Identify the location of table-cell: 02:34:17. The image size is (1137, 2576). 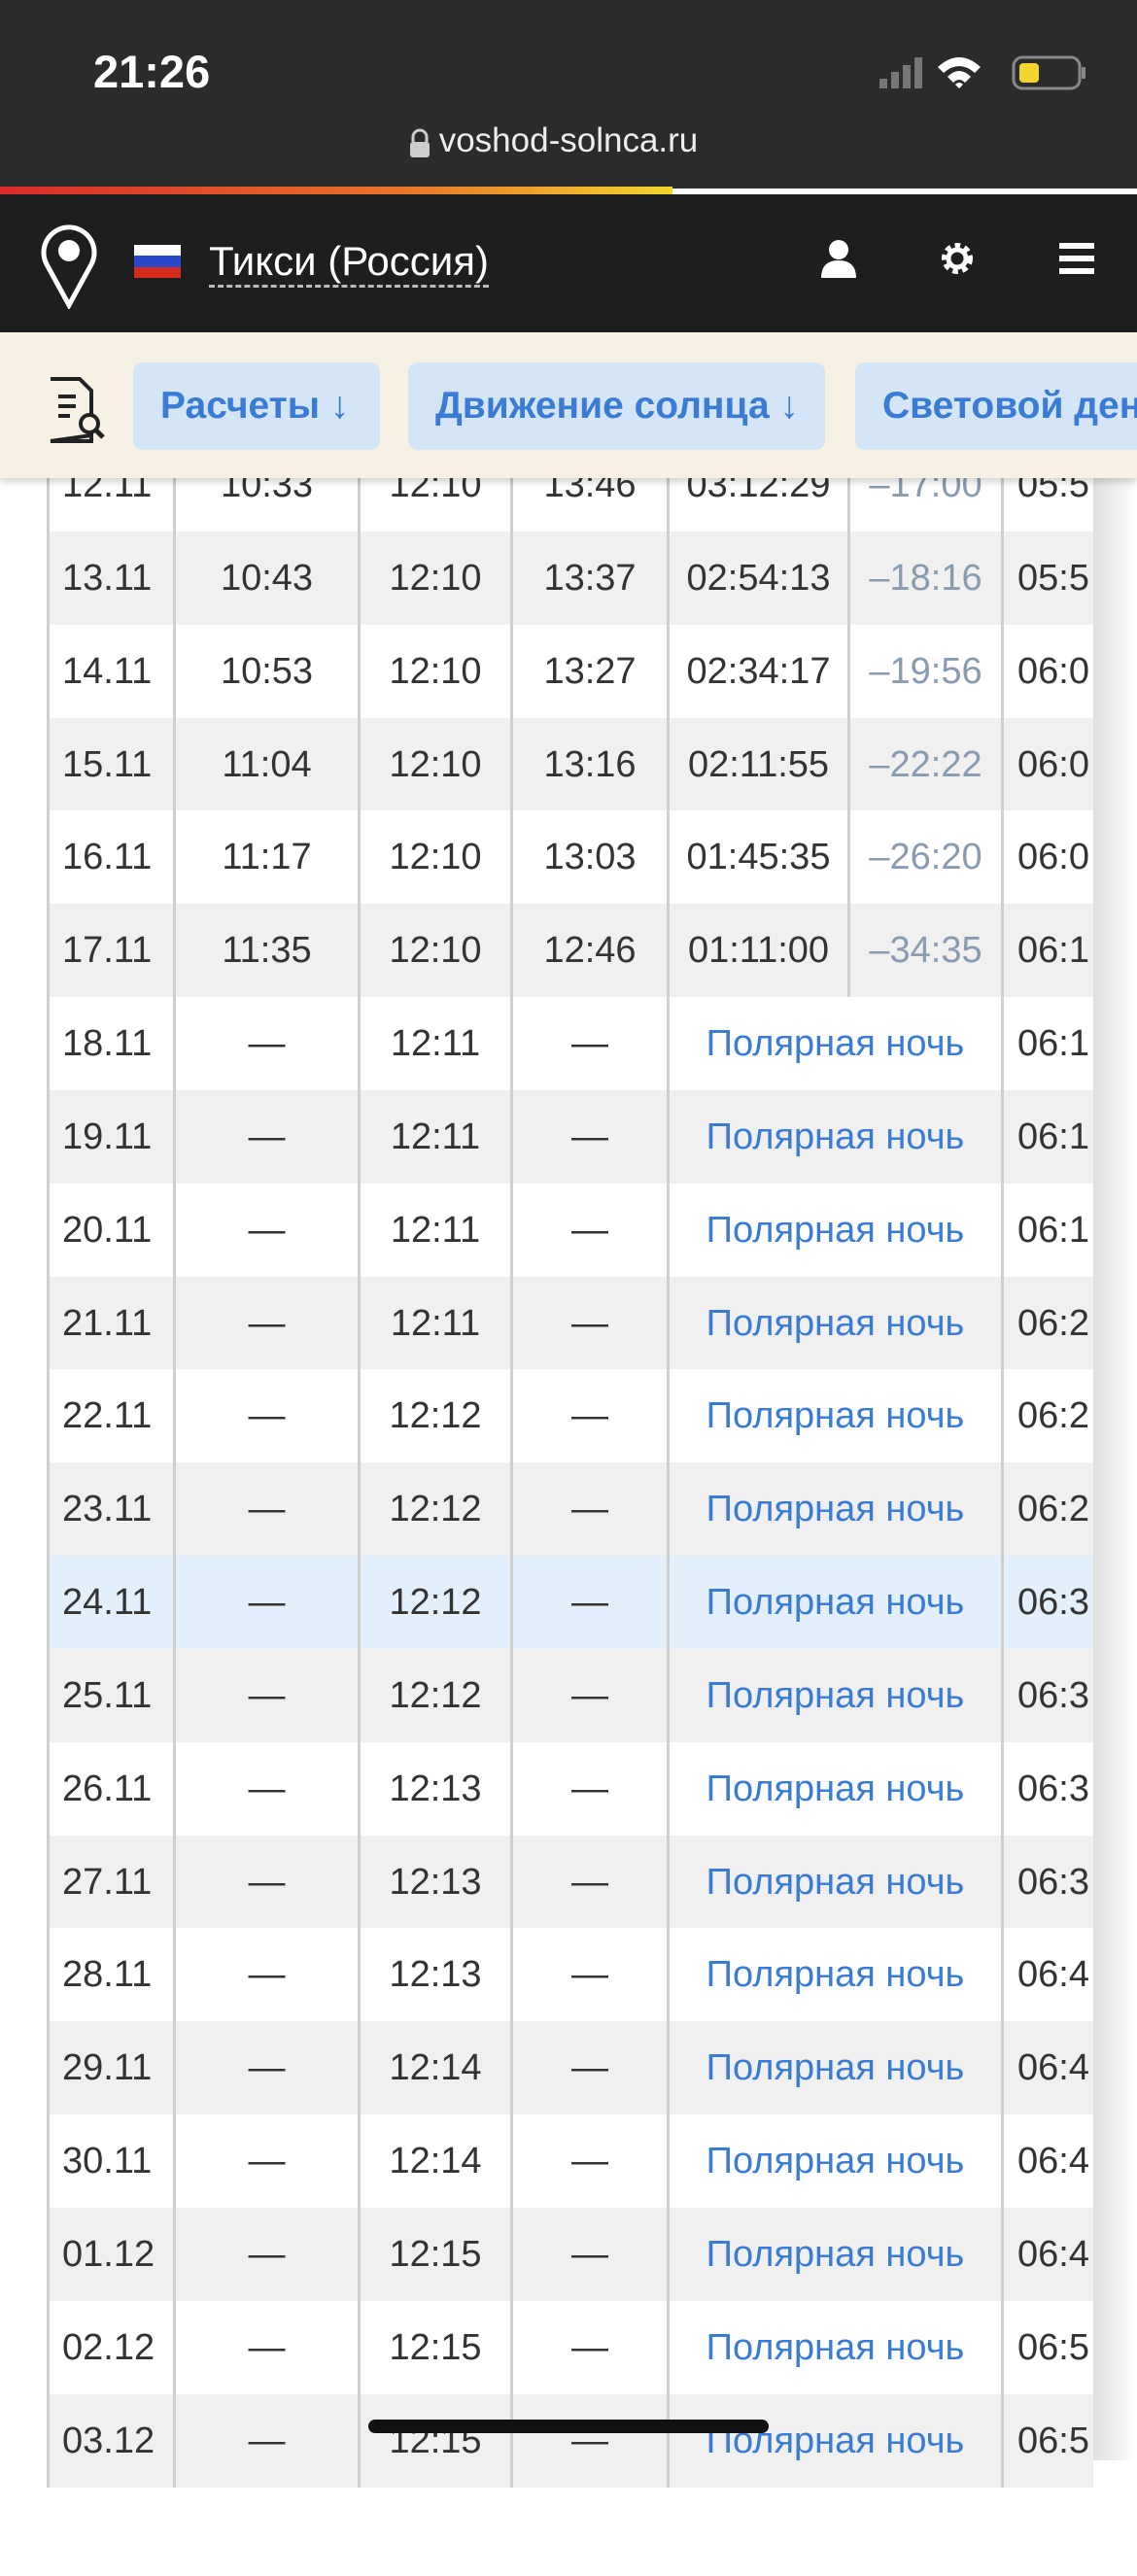
(757, 671).